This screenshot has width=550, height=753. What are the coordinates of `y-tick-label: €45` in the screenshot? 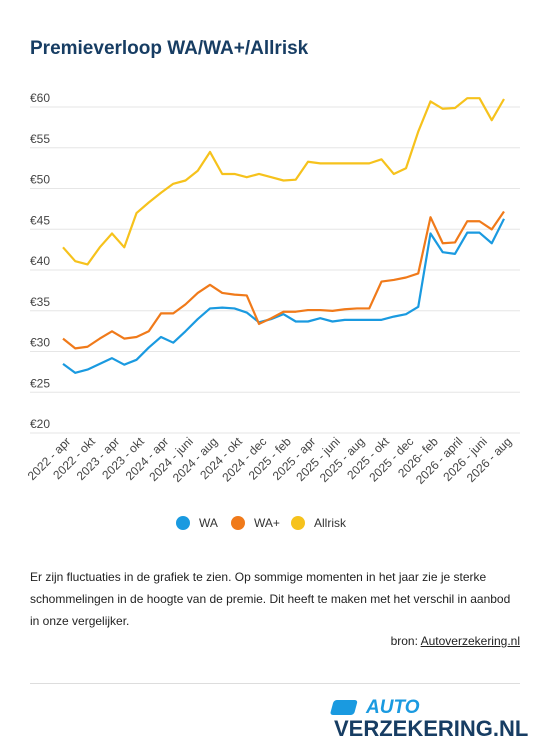 It's located at (40, 220).